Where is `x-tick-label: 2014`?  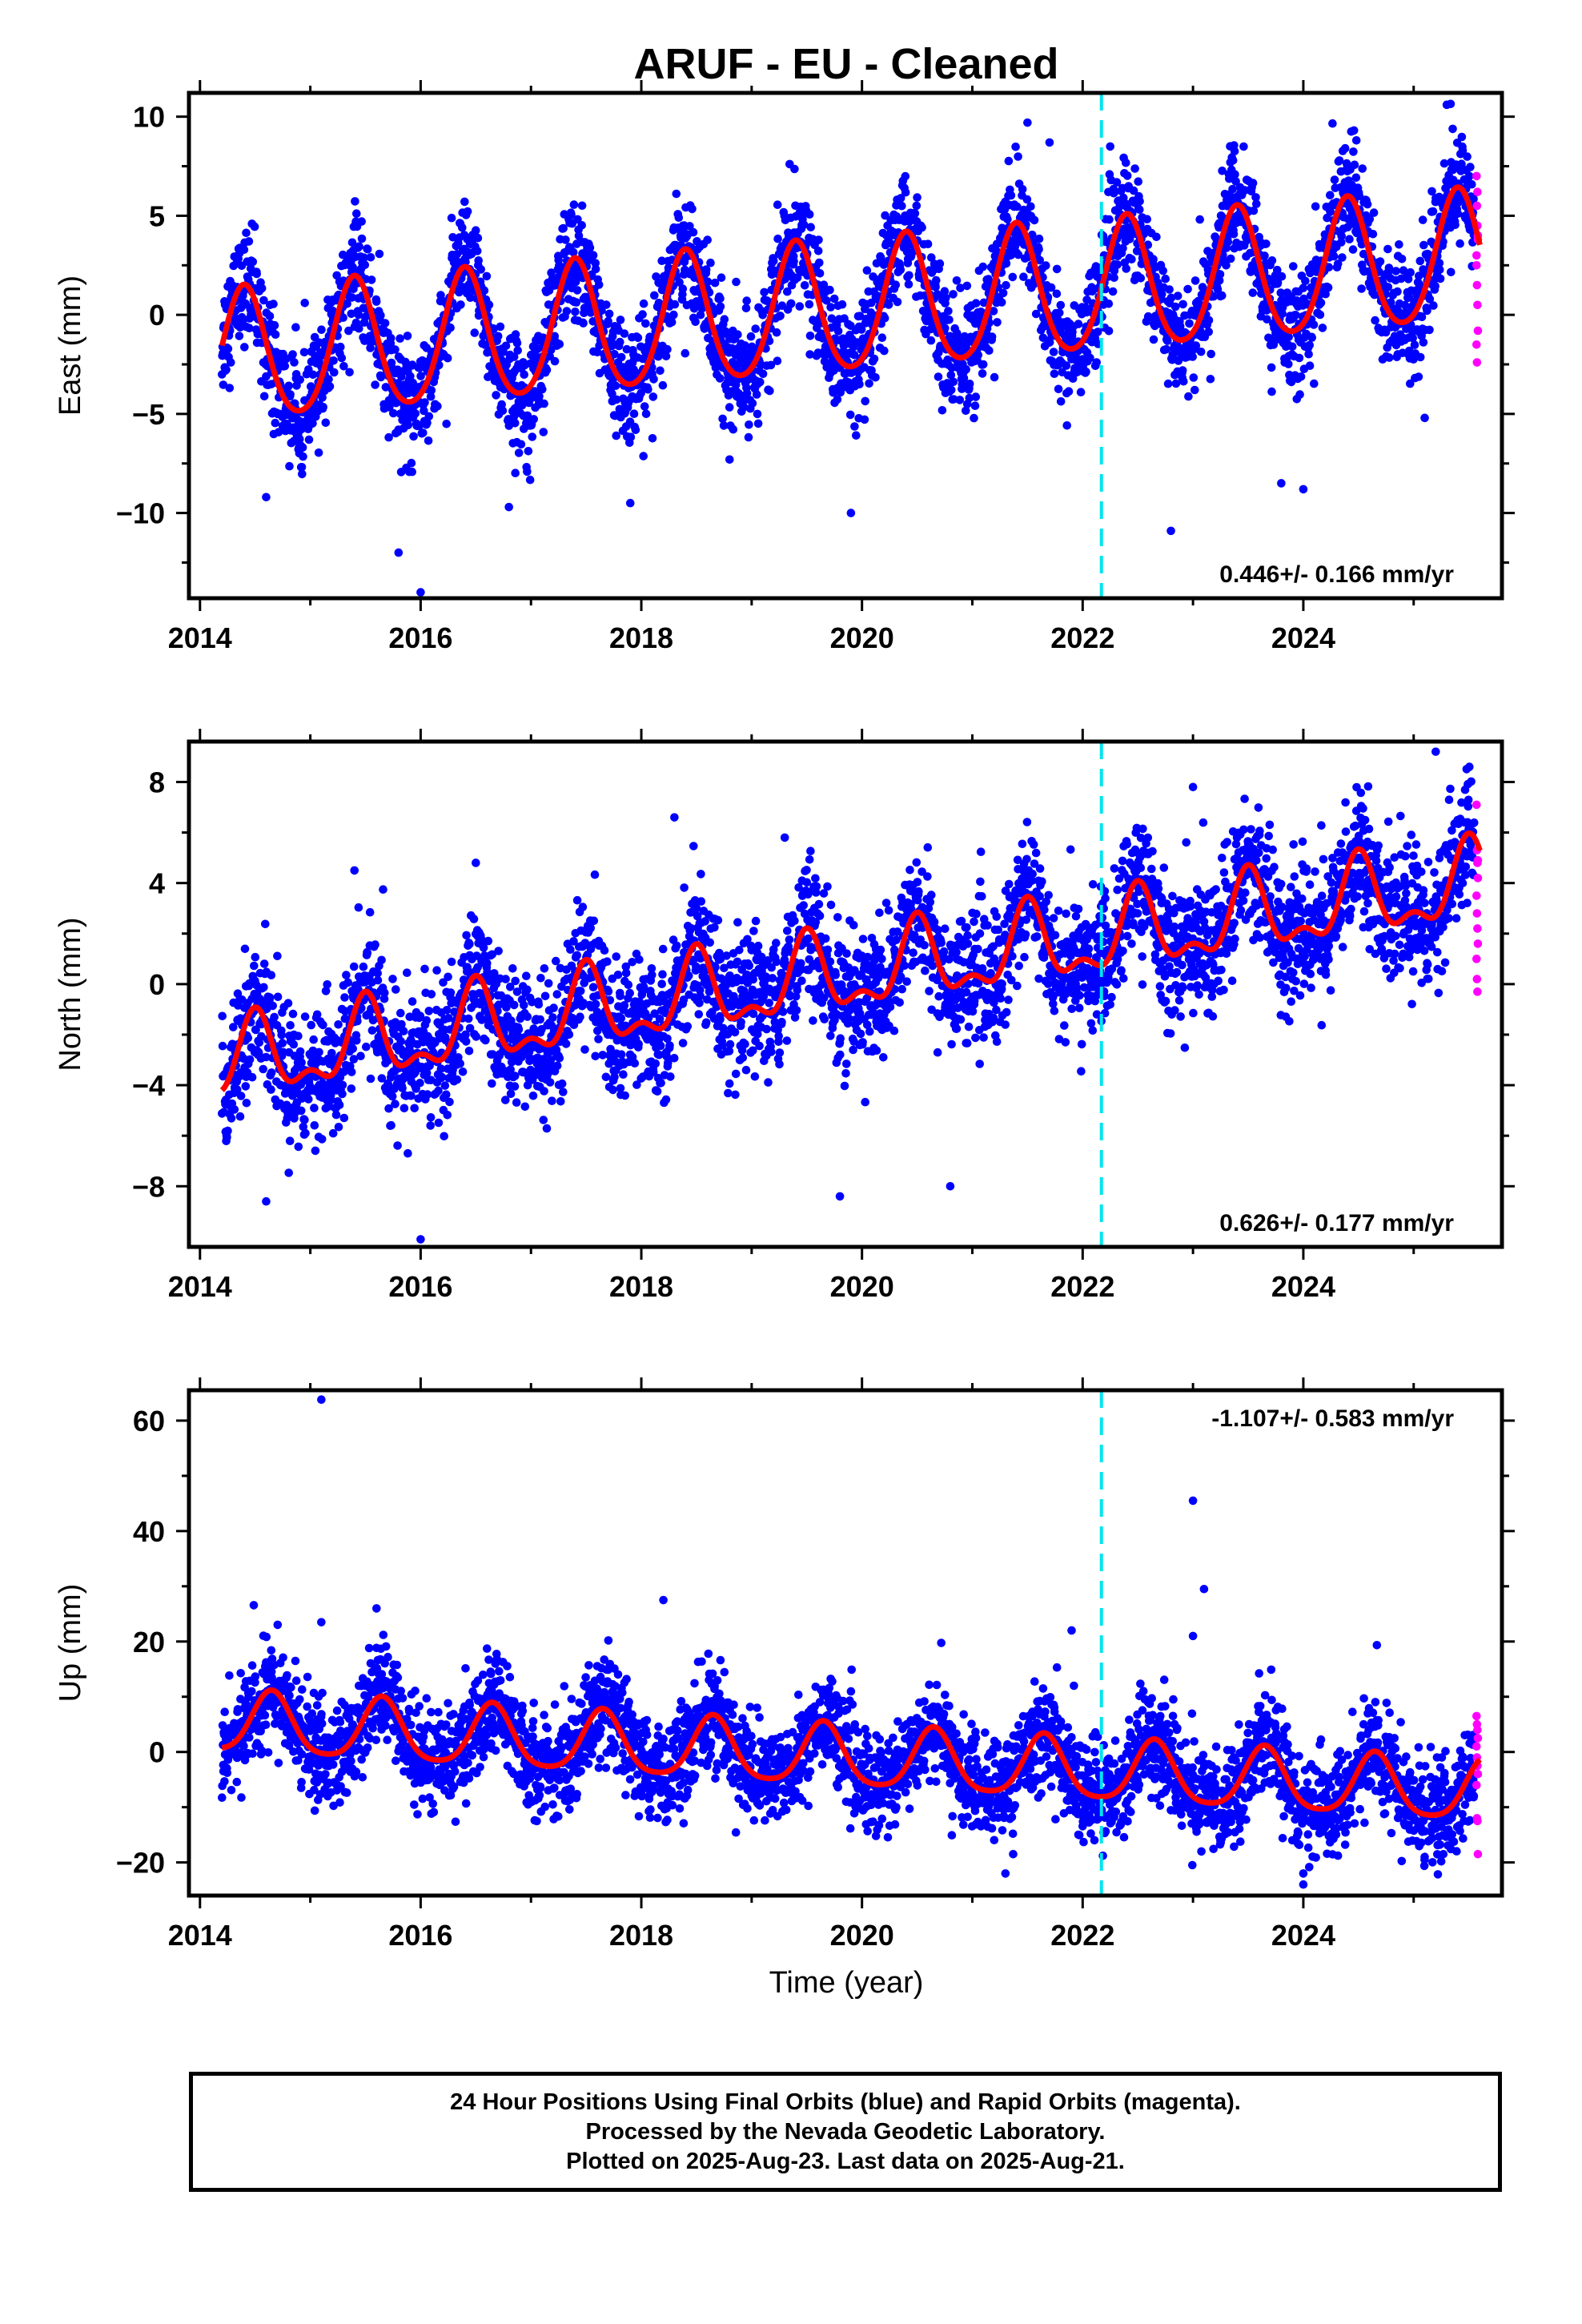
x-tick-label: 2014 is located at coordinates (200, 637).